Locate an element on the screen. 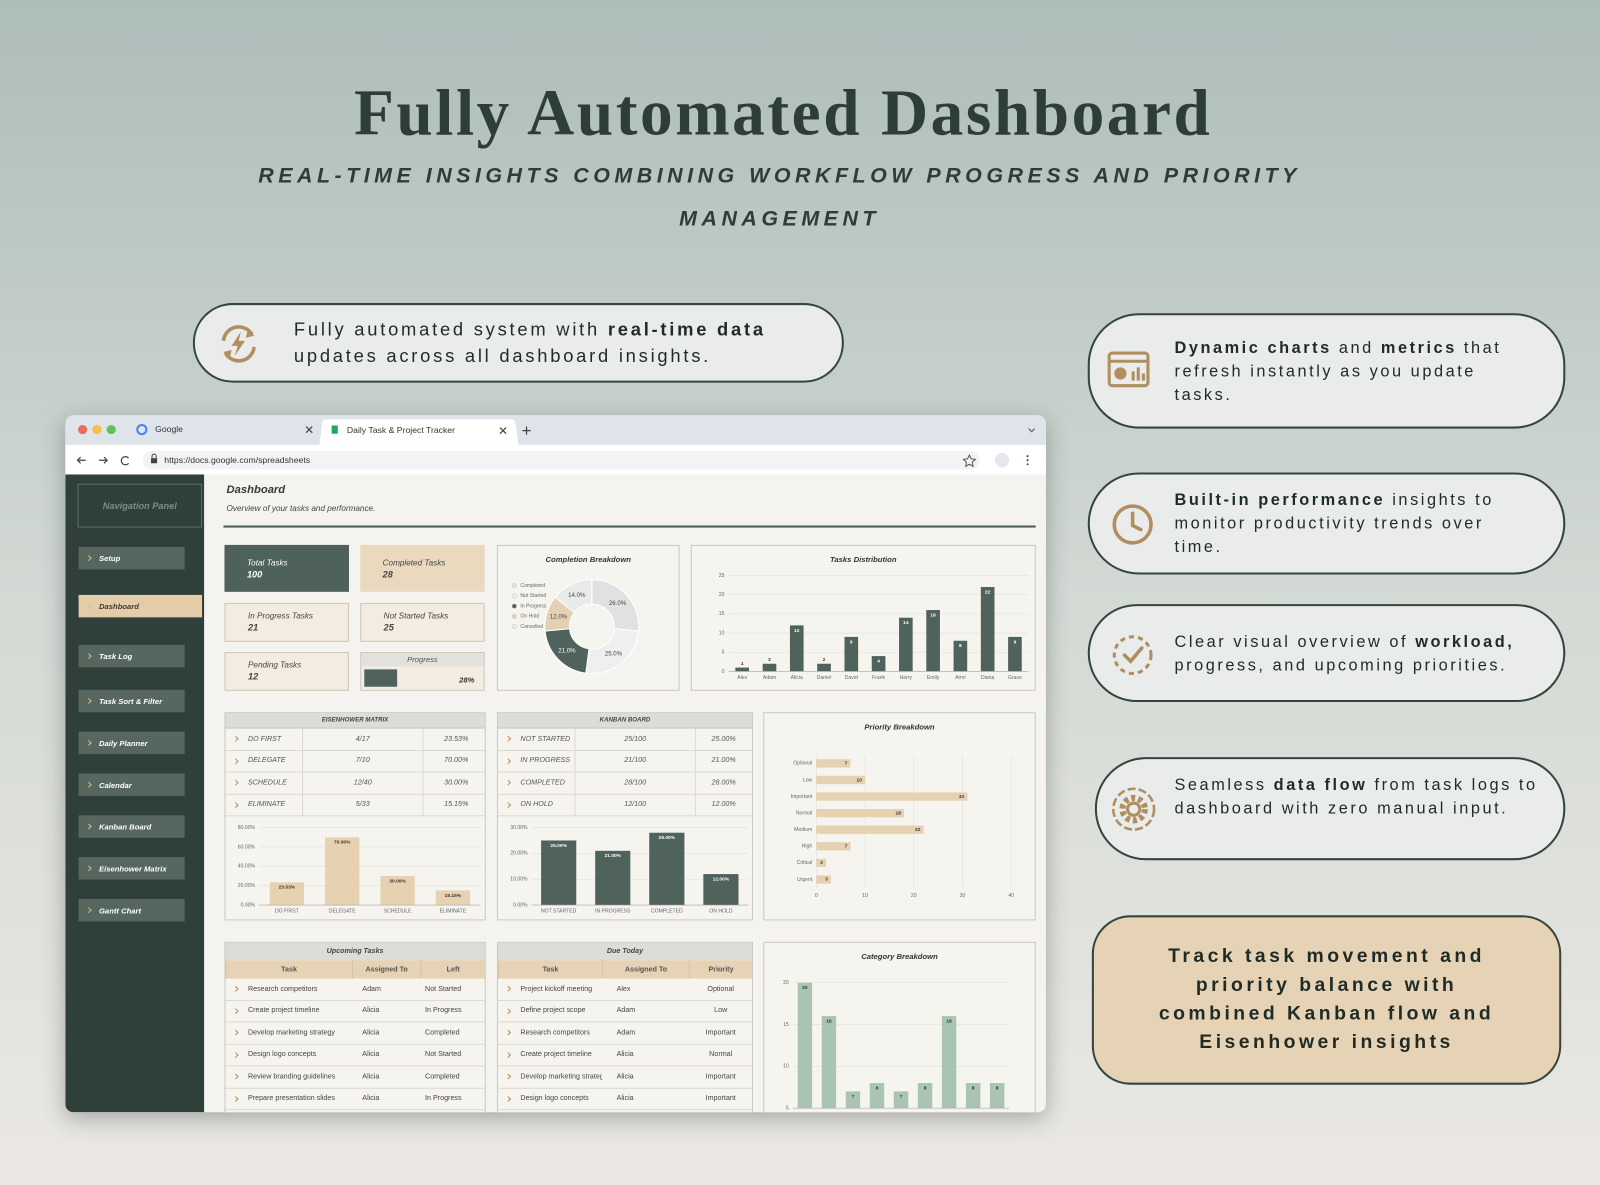 Image resolution: width=1600 pixels, height=1185 pixels. progress-bar: 28% is located at coordinates (419, 678).